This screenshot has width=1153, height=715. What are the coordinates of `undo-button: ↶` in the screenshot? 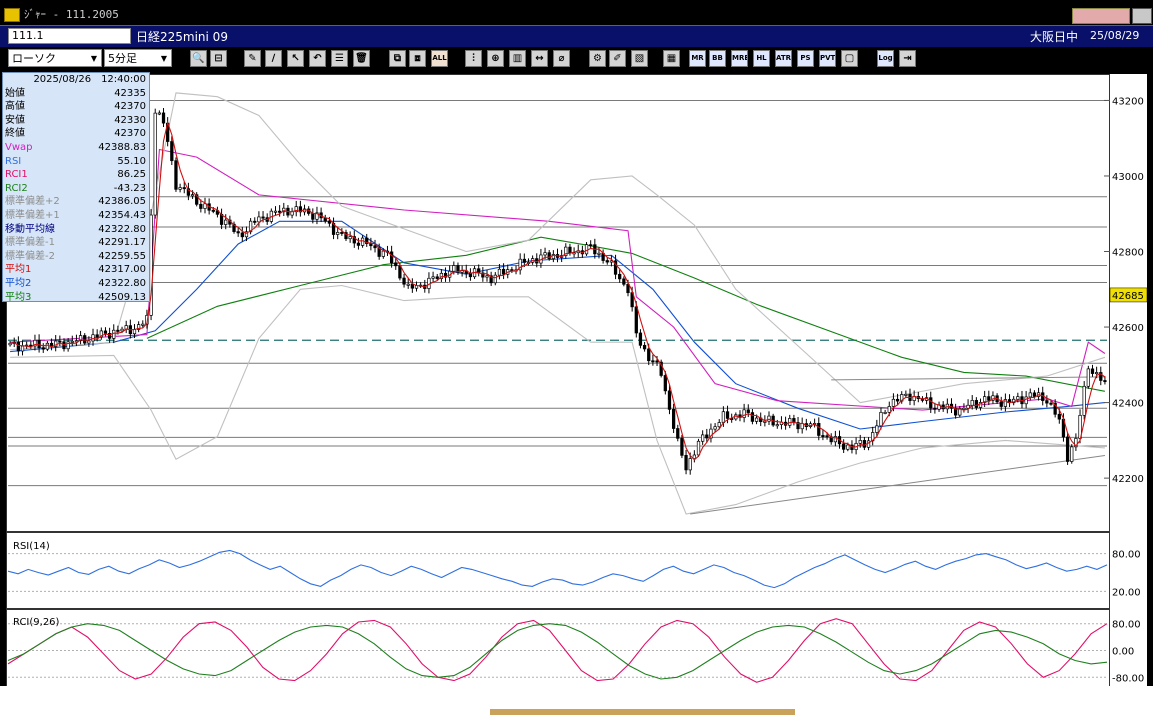 It's located at (317, 58).